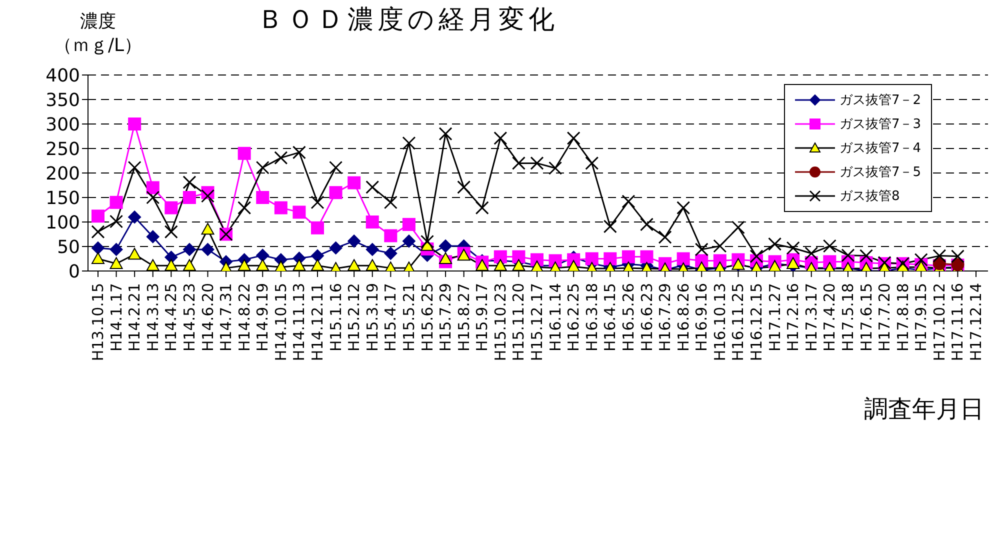 This screenshot has width=1000, height=549. What do you see at coordinates (869, 196) in the screenshot?
I see `legend-label: ガス抜管8` at bounding box center [869, 196].